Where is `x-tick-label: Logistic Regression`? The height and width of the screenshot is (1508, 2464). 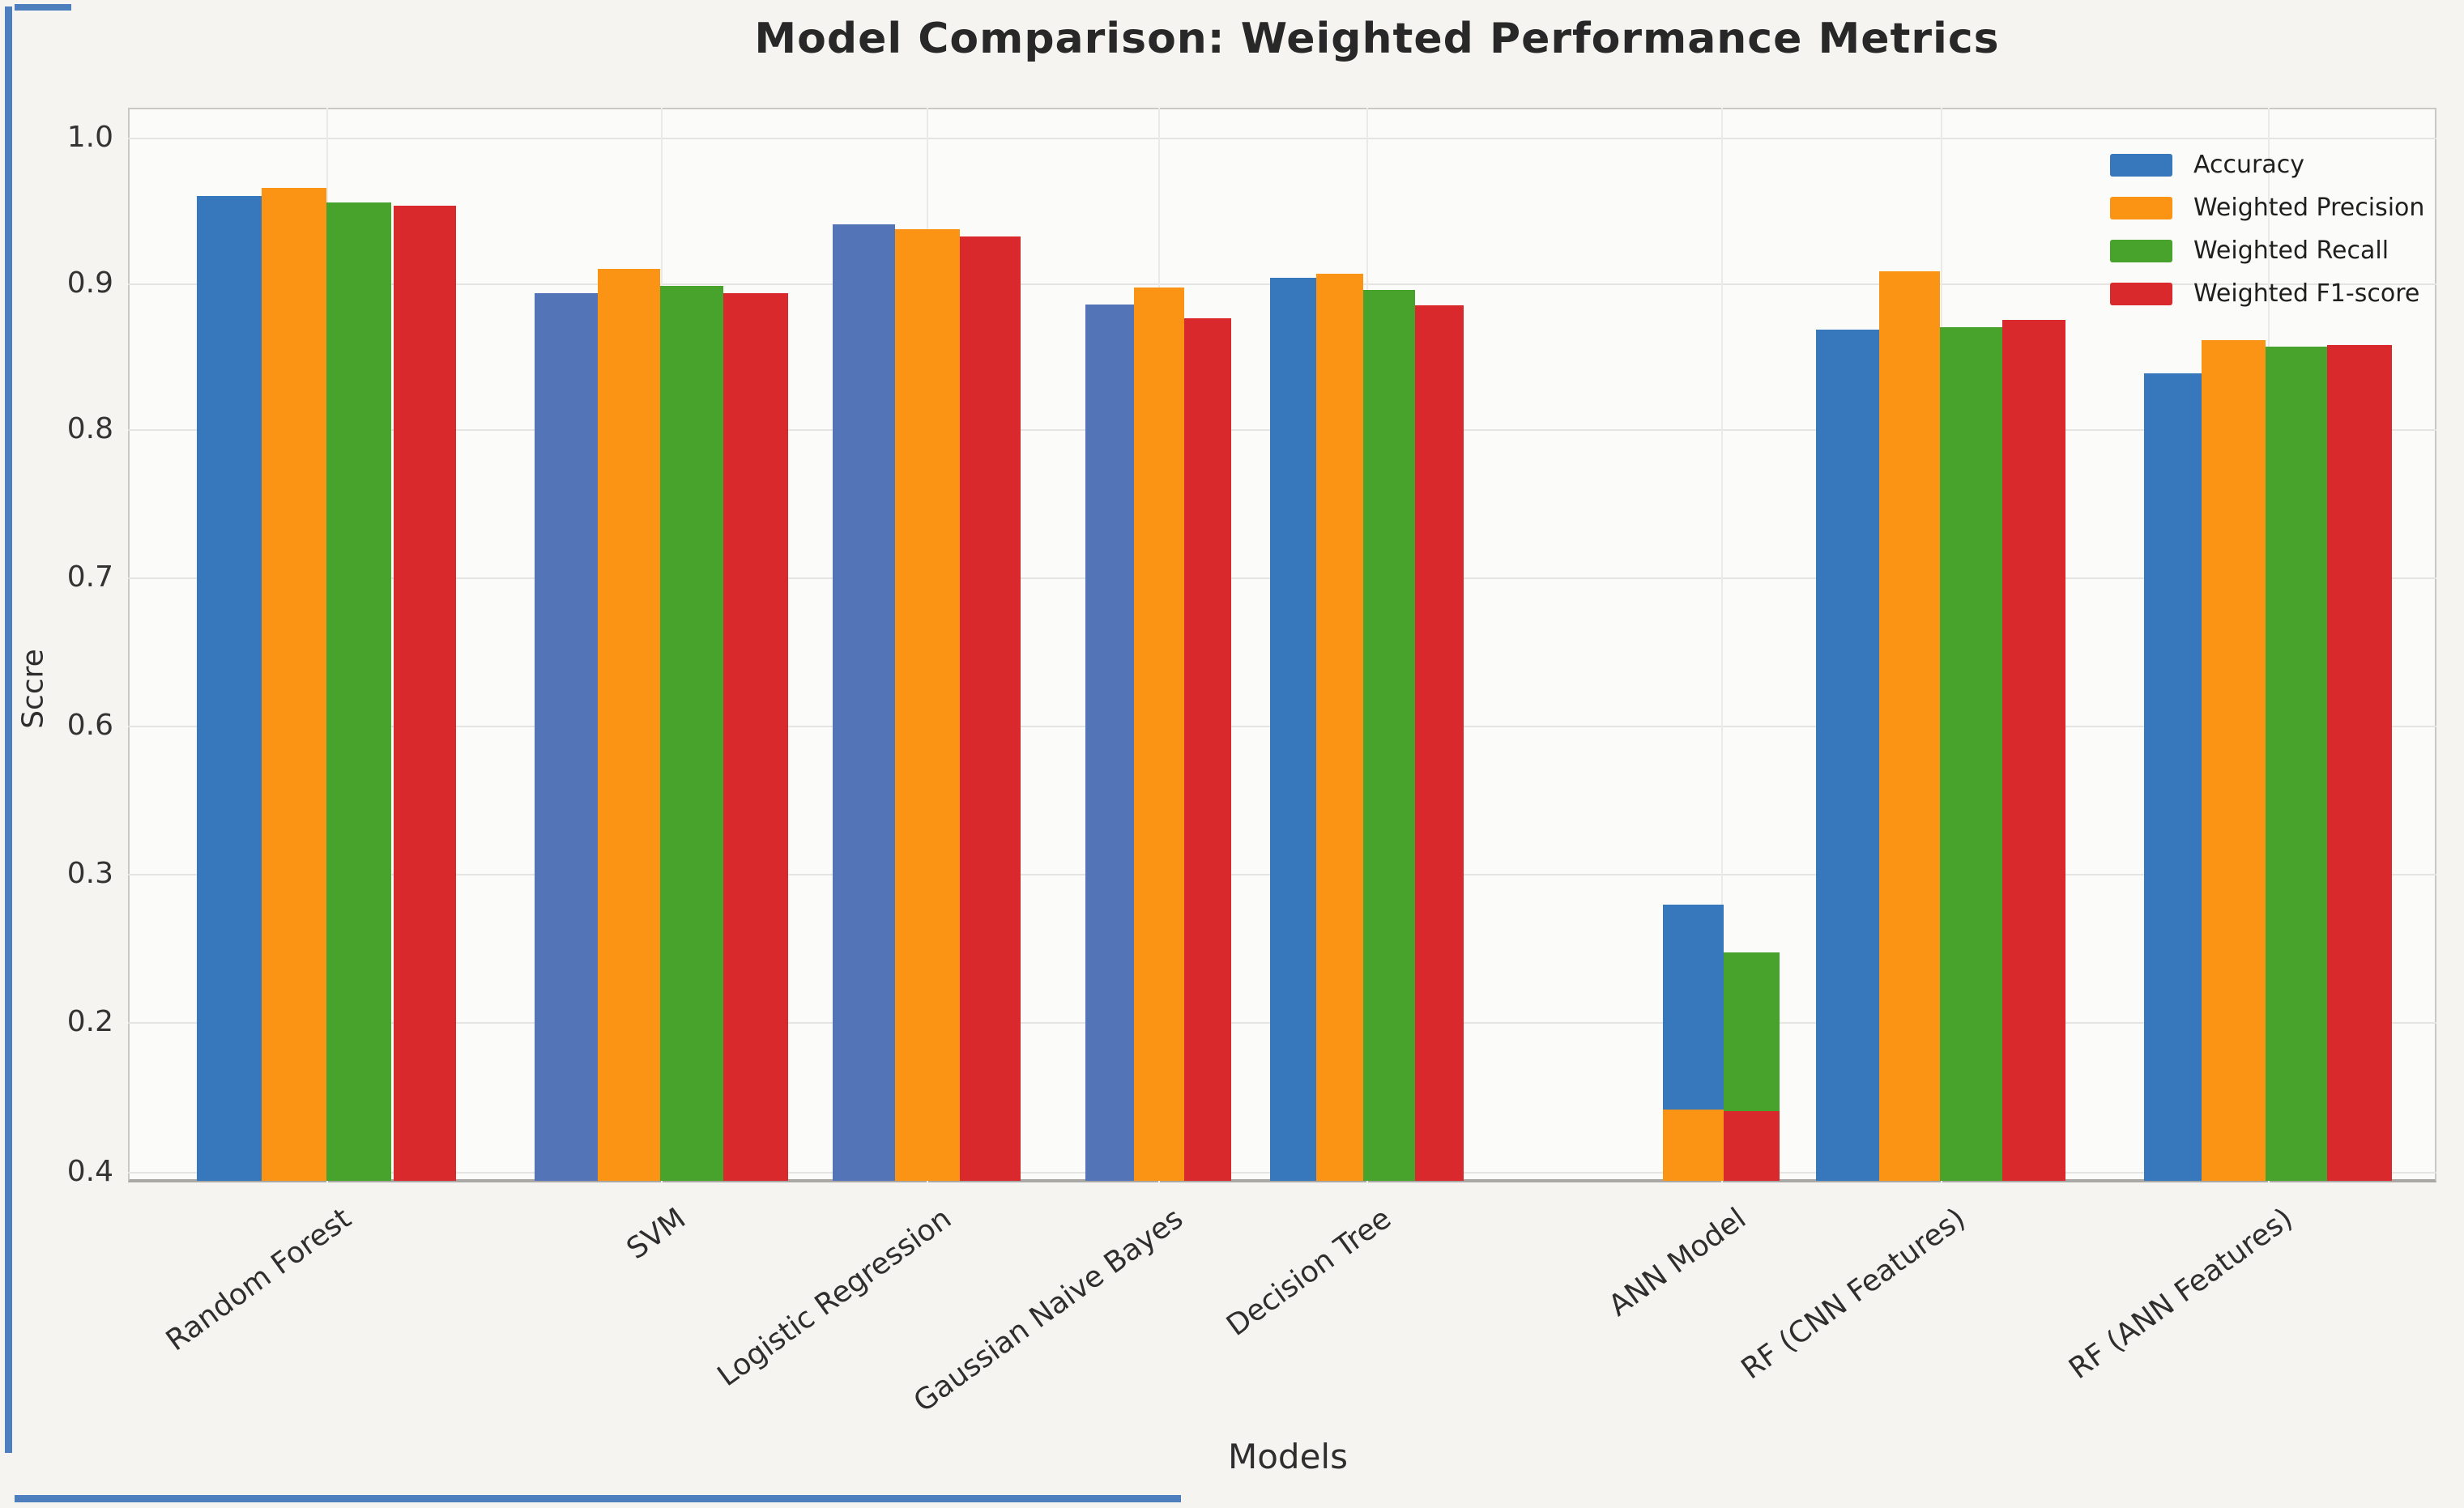 x-tick-label: Logistic Regression is located at coordinates (835, 1298).